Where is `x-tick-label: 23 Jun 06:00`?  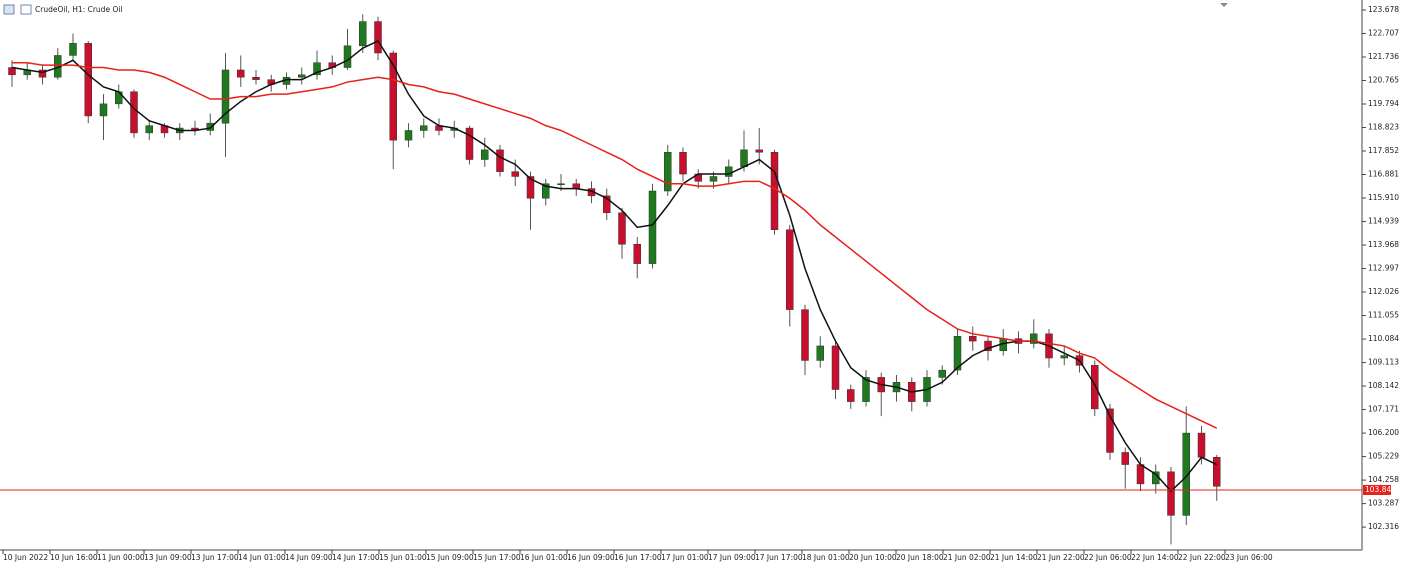 x-tick-label: 23 Jun 06:00 is located at coordinates (1249, 557).